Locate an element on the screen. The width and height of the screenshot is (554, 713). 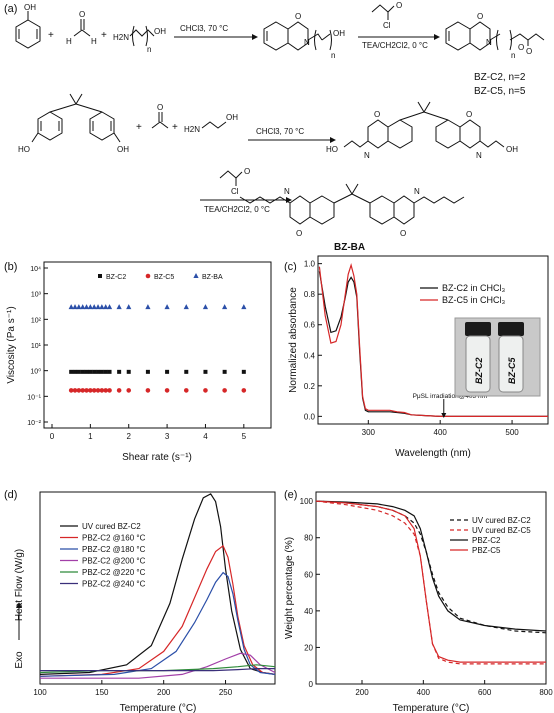
y-tick-label-c: 0.6 is located at coordinates (310, 325).